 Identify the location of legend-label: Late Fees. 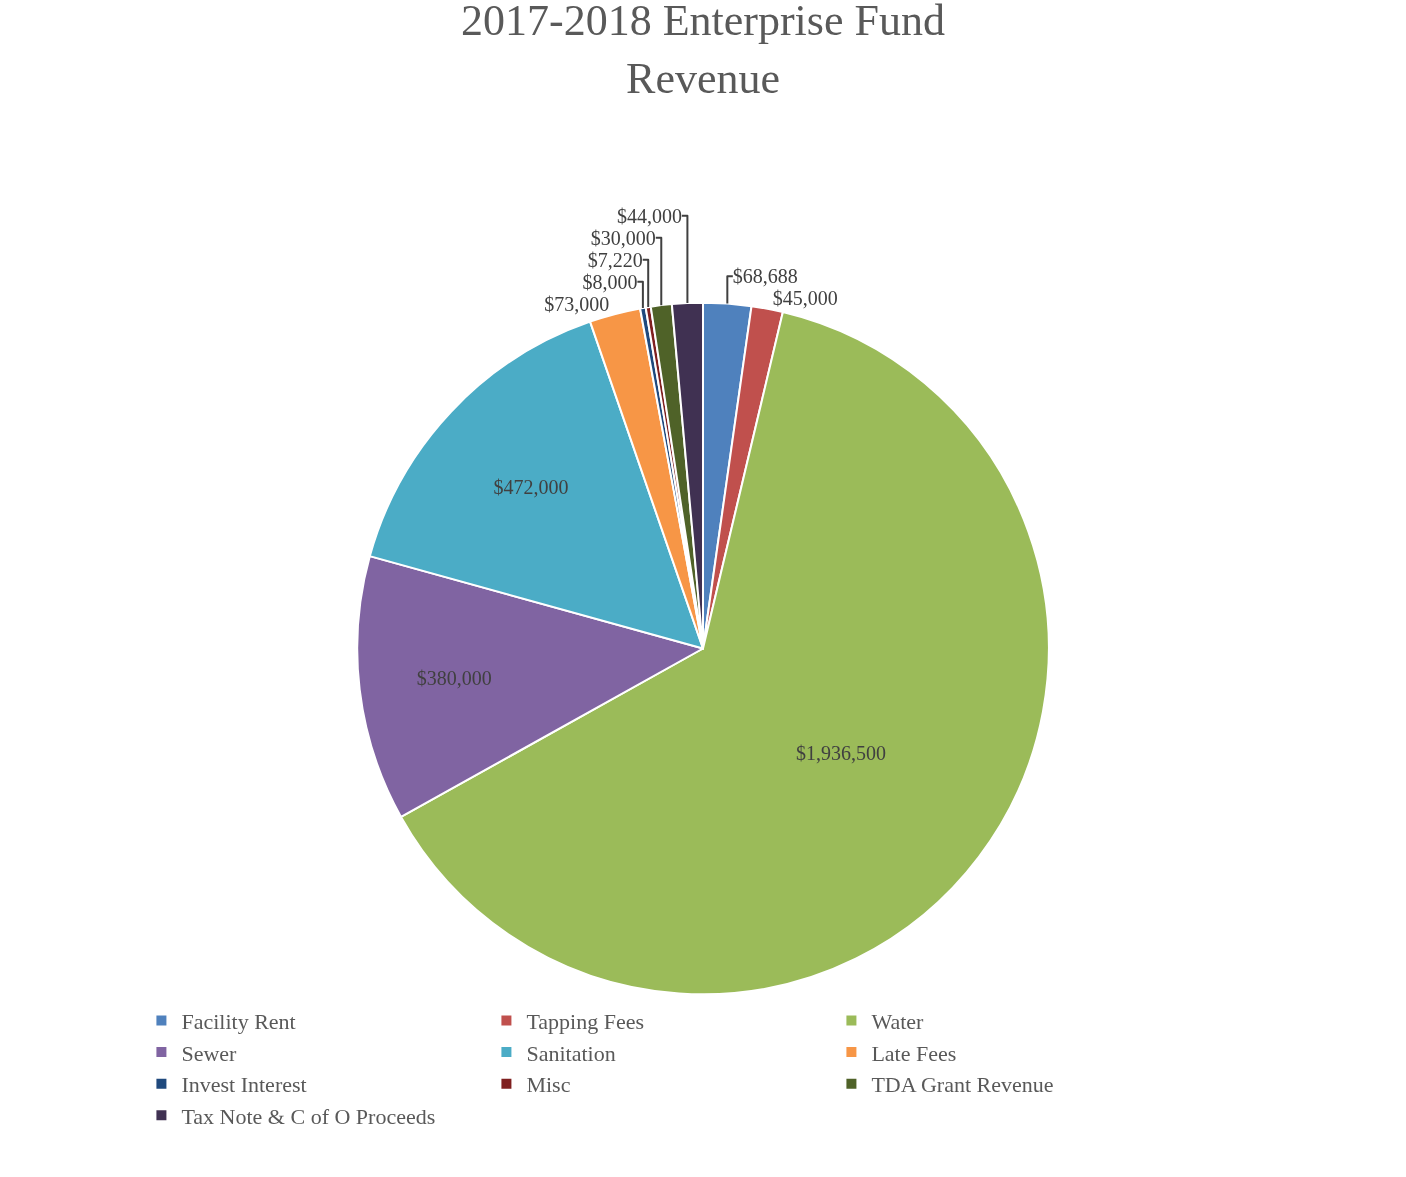
(914, 1053).